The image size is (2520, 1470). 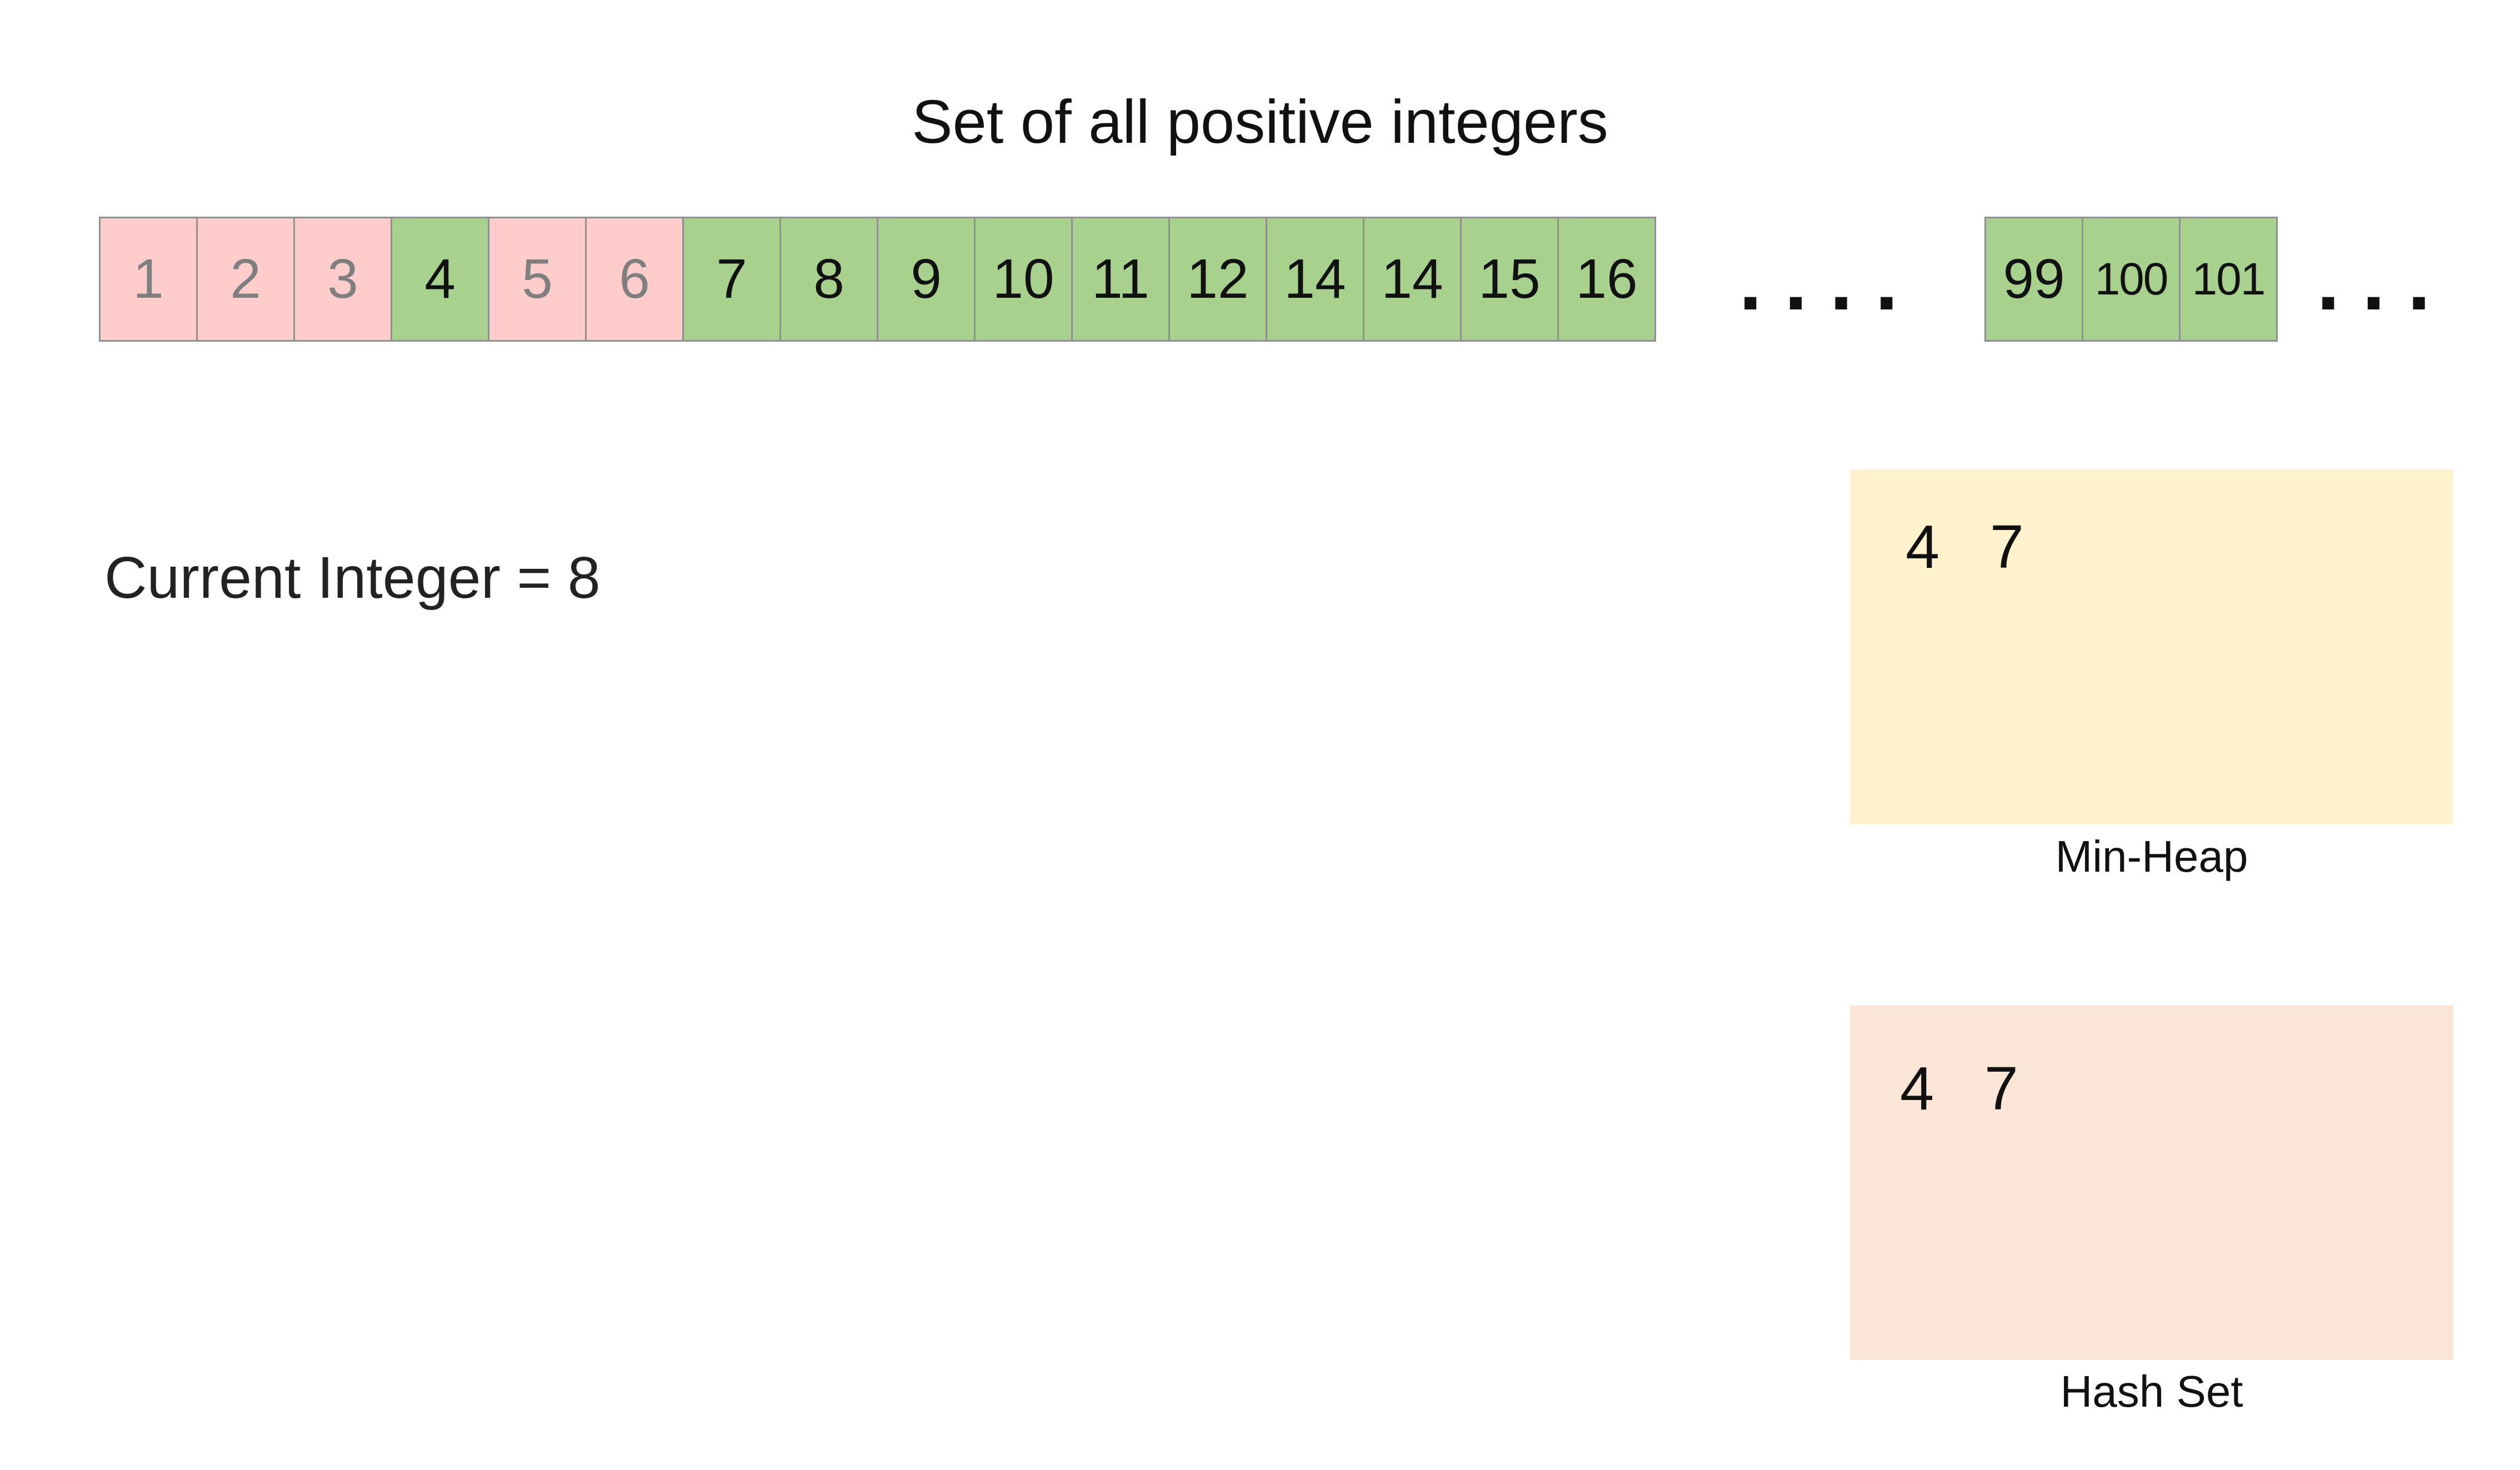 I want to click on integer-cell-16: 16, so click(x=1607, y=279).